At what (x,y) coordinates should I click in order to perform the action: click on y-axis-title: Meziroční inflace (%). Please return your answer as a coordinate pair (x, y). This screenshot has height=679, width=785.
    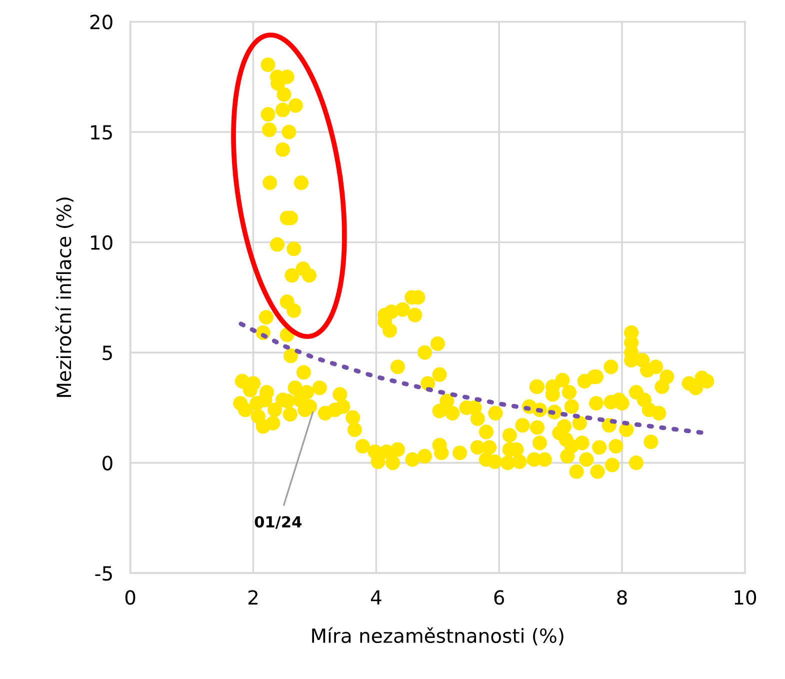
    Looking at the image, I should click on (64, 297).